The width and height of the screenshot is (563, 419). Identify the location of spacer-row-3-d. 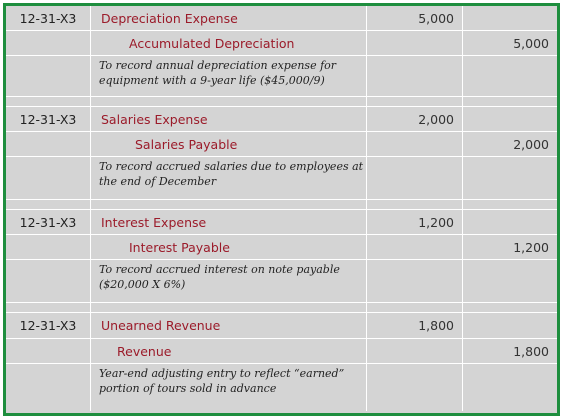
(510, 308).